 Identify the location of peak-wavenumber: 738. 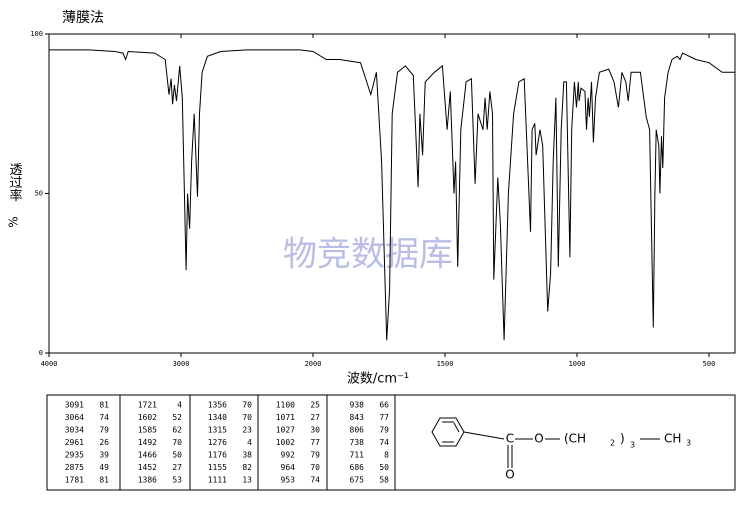
(357, 442).